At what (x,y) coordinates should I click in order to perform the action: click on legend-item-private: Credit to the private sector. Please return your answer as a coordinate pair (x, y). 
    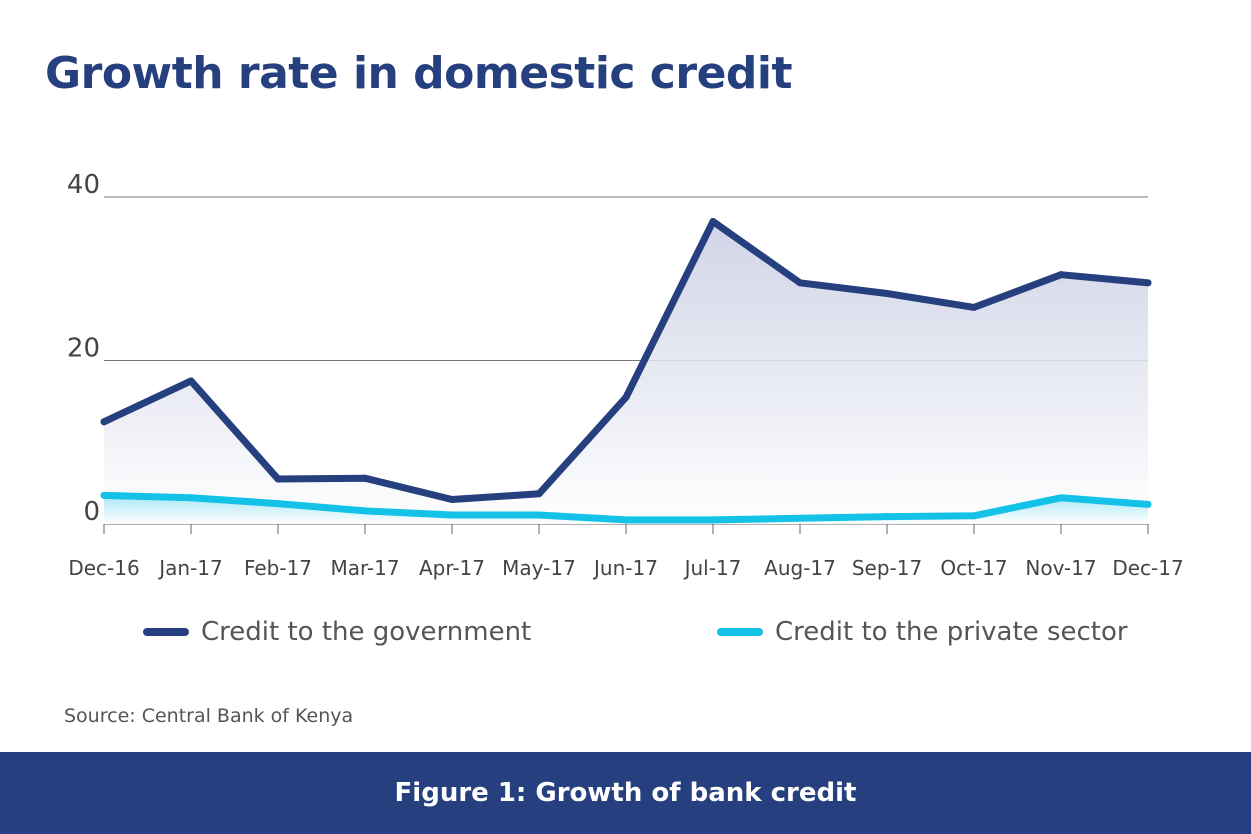
    Looking at the image, I should click on (922, 632).